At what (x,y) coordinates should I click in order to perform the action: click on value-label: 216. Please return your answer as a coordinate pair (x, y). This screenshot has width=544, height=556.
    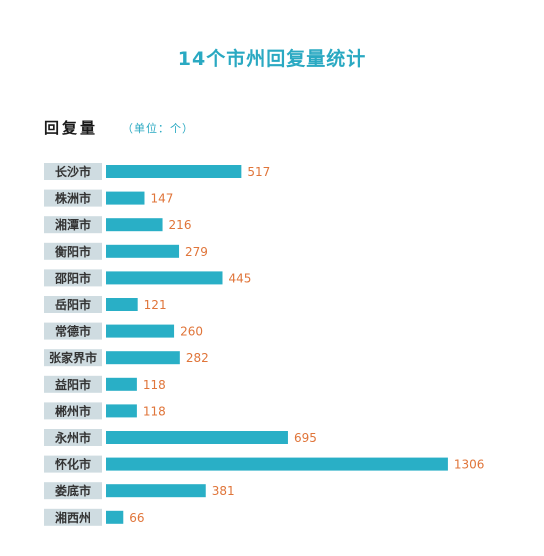
    Looking at the image, I should click on (180, 225).